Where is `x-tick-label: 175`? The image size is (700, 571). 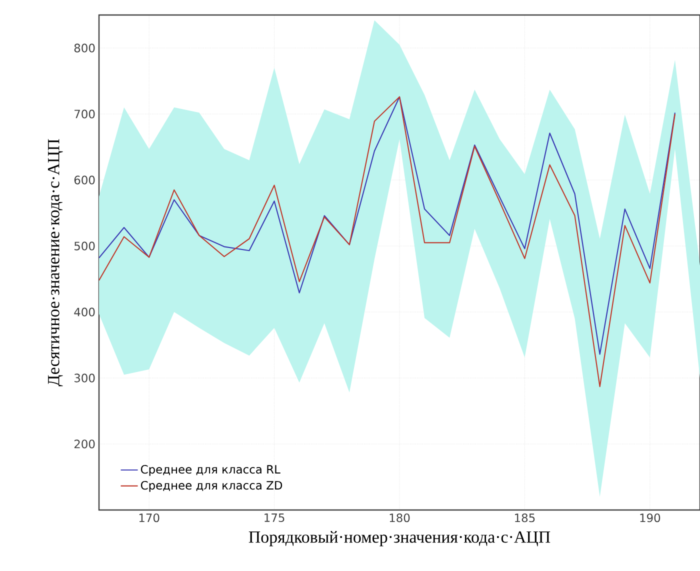
x-tick-label: 175 is located at coordinates (274, 518).